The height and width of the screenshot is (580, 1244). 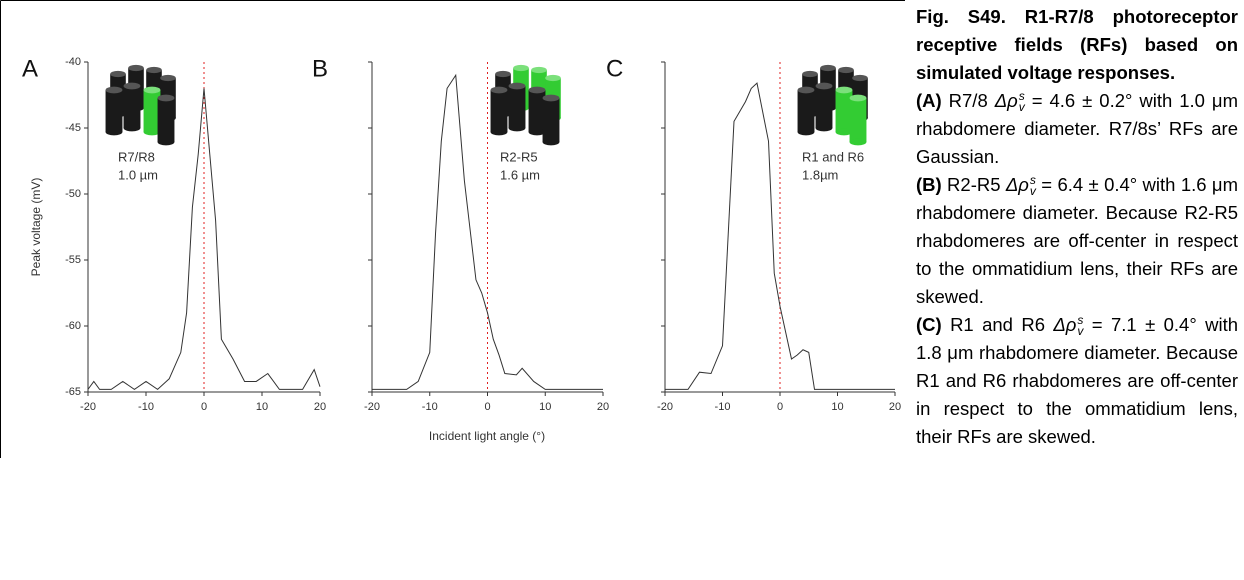 I want to click on caption-text: R2-R5, so click(x=973, y=184).